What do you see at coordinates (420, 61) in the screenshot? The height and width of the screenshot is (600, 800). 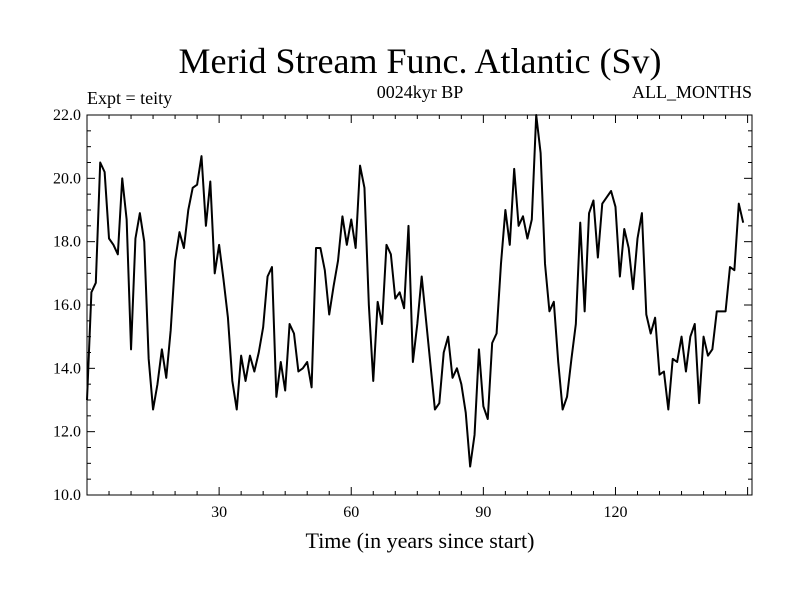 I see `chart-title: Merid Stream Func. Atlantic (Sv)` at bounding box center [420, 61].